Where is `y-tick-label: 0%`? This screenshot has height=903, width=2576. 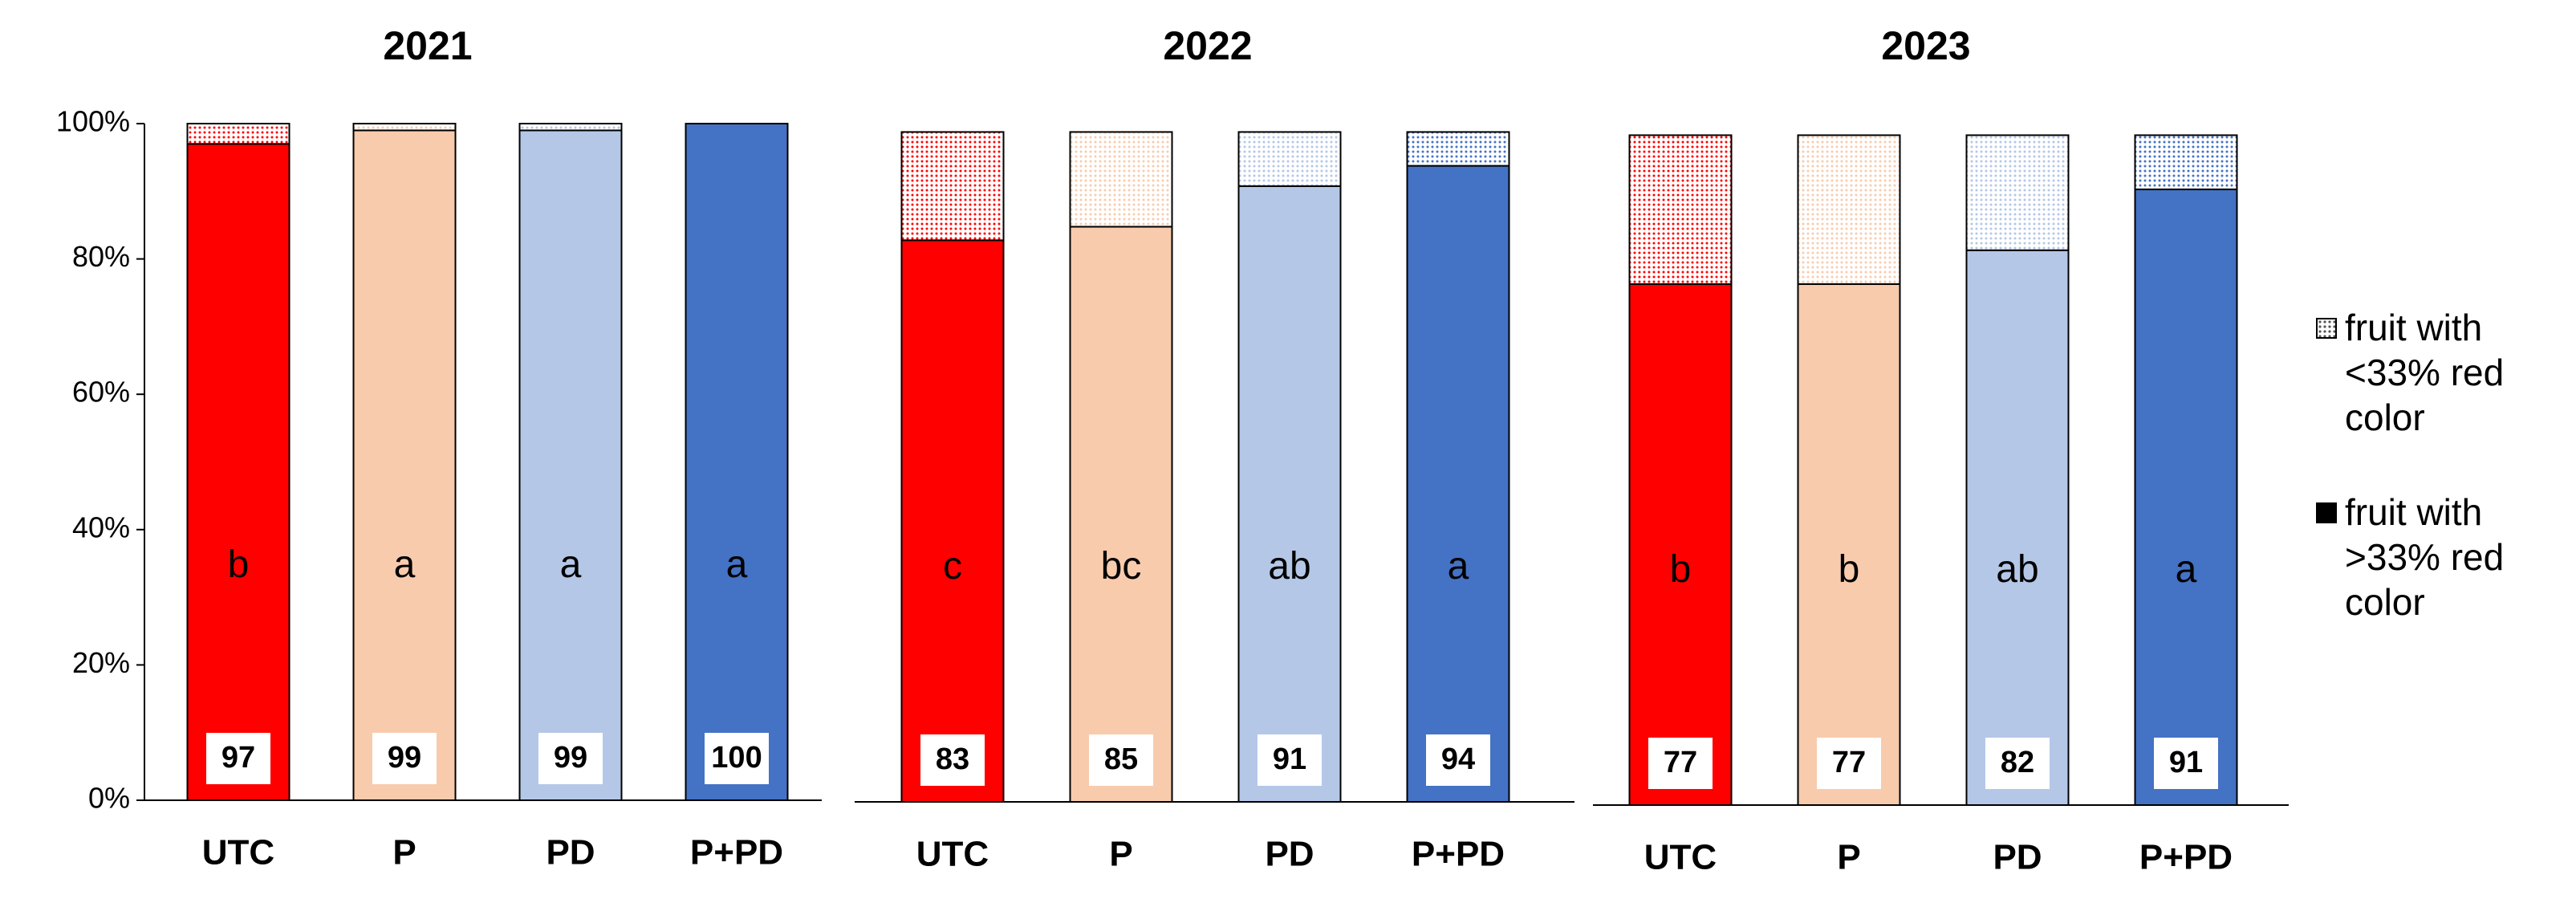 y-tick-label: 0% is located at coordinates (109, 798).